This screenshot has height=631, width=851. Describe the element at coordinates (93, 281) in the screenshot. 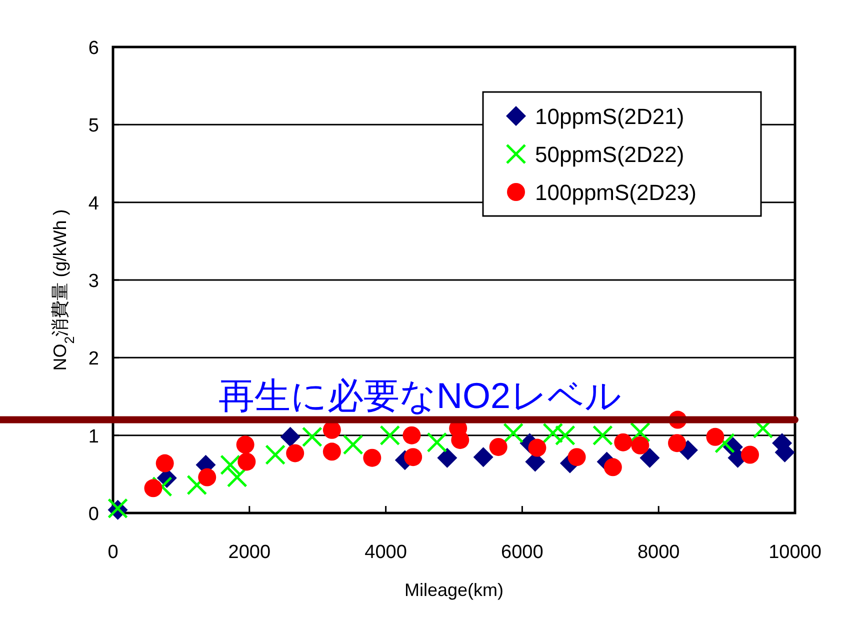

I see `y-tick-label: 3` at that location.